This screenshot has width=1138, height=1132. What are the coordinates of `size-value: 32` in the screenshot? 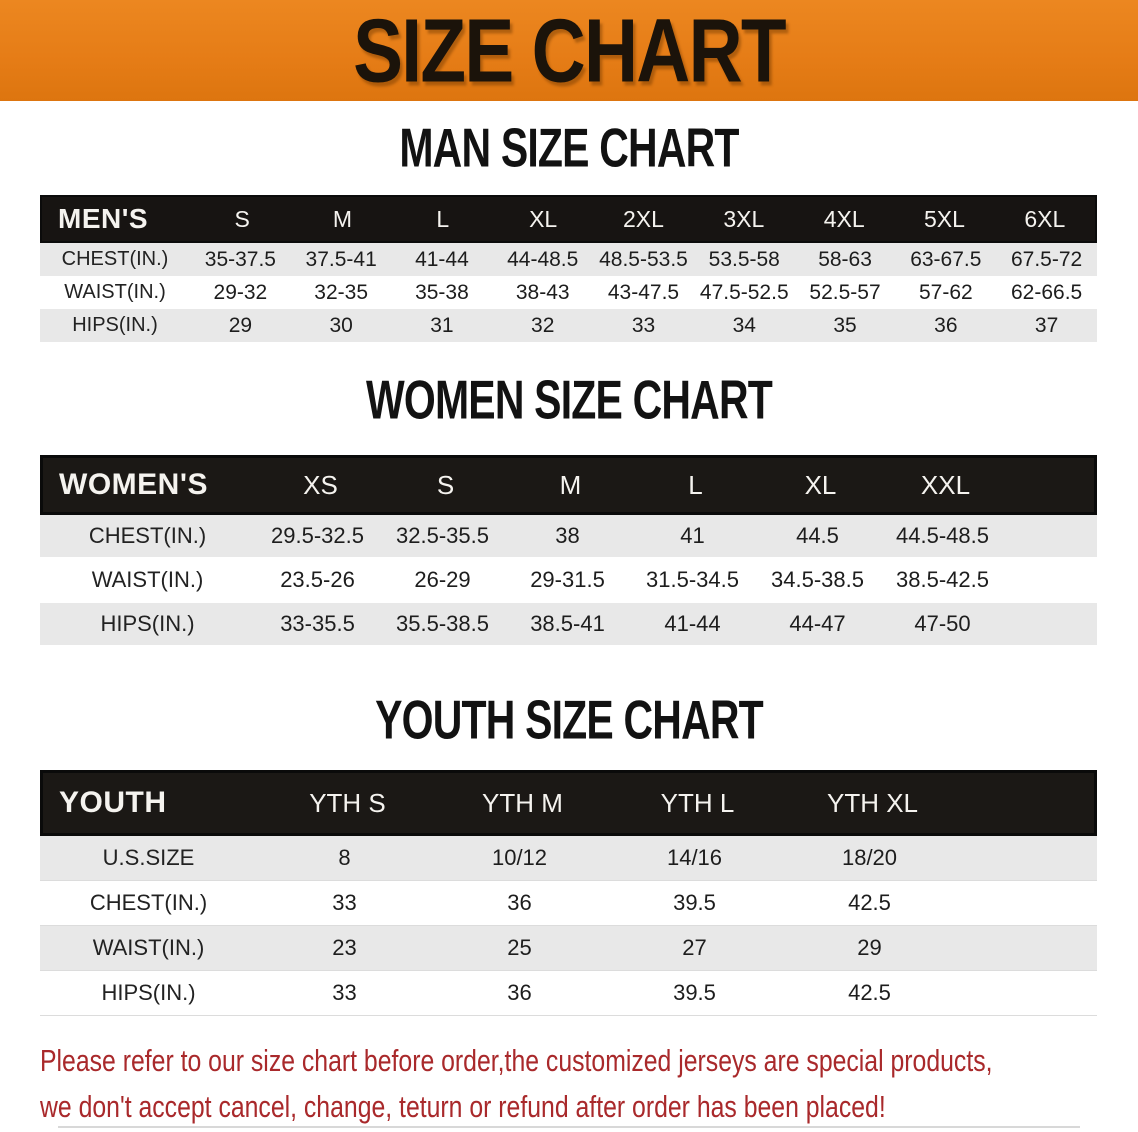 It's located at (543, 325).